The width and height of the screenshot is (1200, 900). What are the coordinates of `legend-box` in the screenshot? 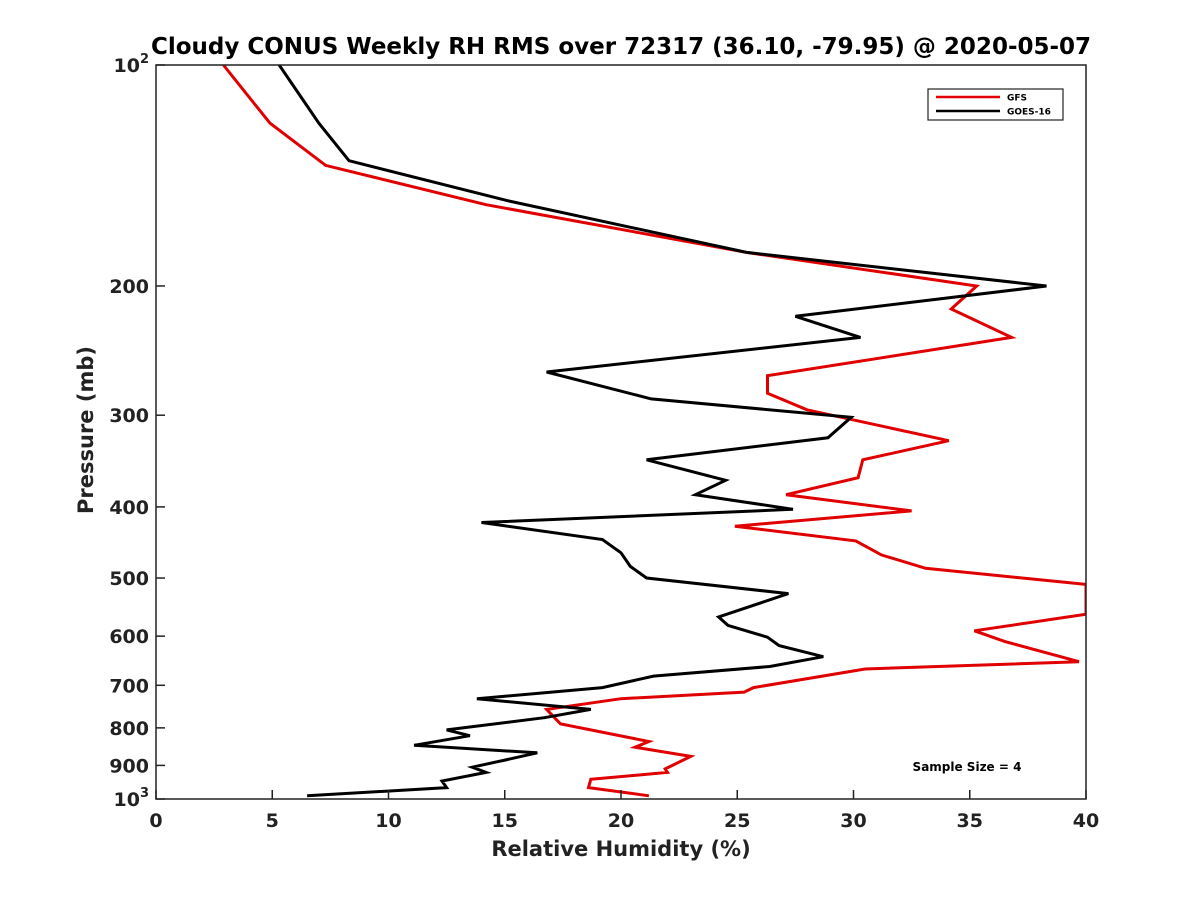 It's located at (995, 104).